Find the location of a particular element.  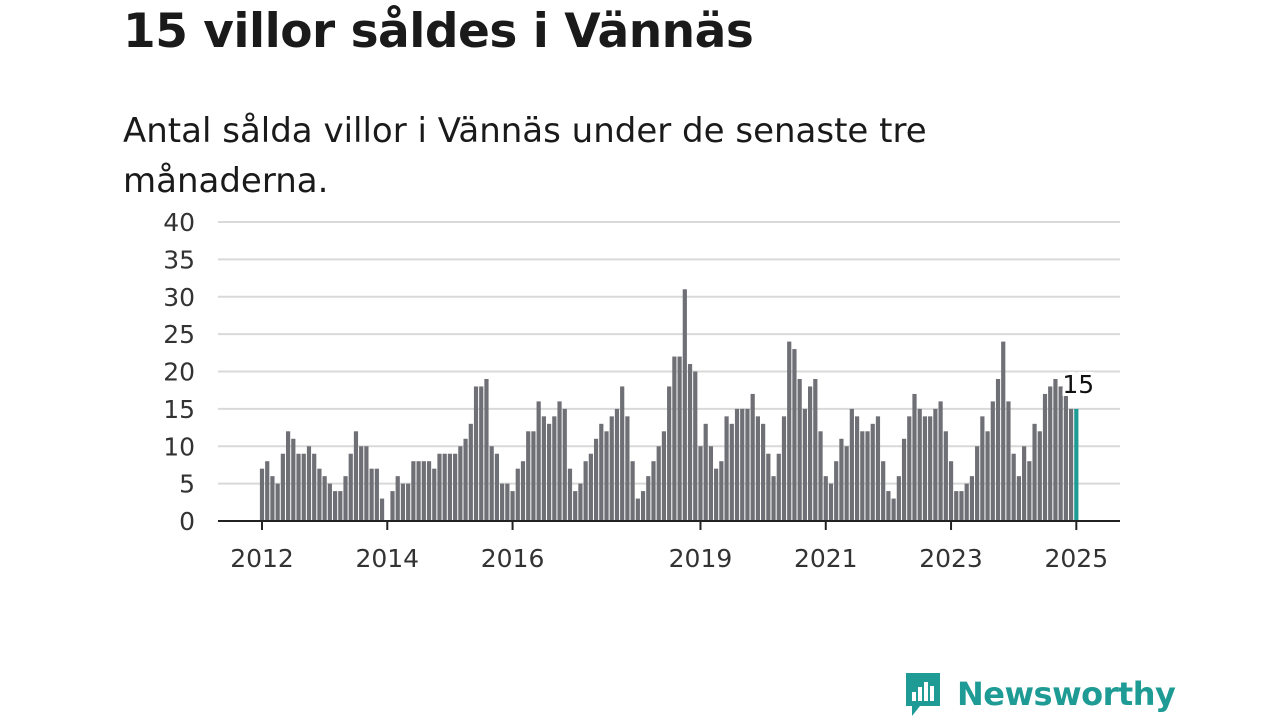

x-tick-label: 2014 is located at coordinates (387, 558).